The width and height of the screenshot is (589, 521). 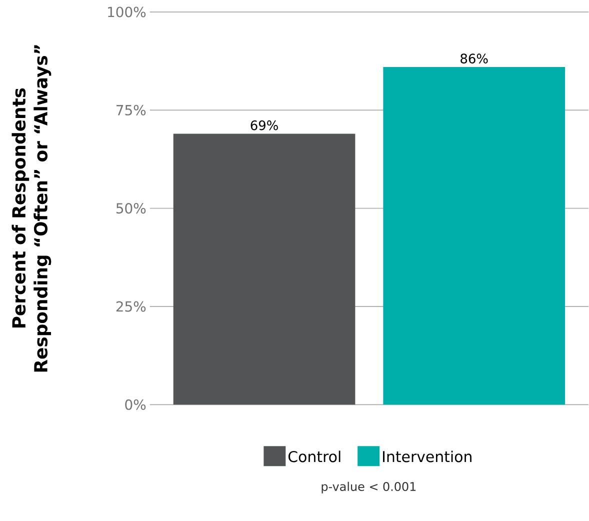 What do you see at coordinates (427, 456) in the screenshot?
I see `legend-label: Intervention` at bounding box center [427, 456].